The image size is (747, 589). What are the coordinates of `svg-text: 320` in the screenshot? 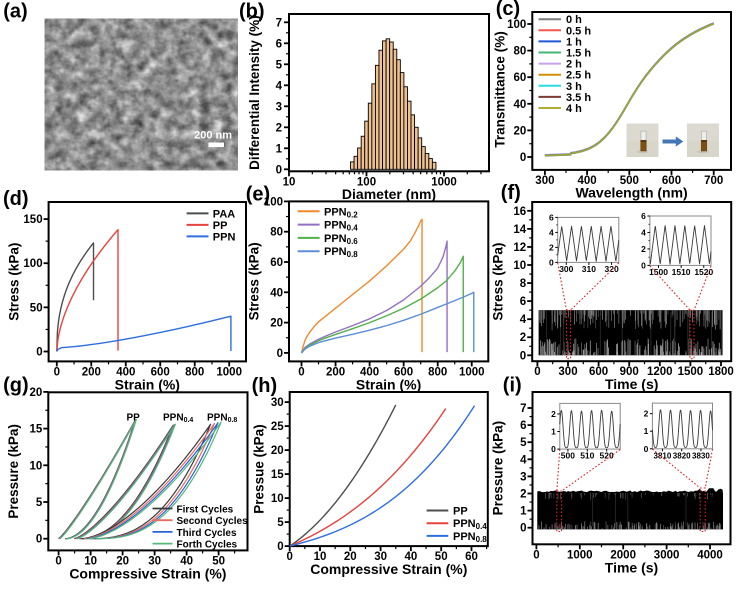 It's located at (612, 269).